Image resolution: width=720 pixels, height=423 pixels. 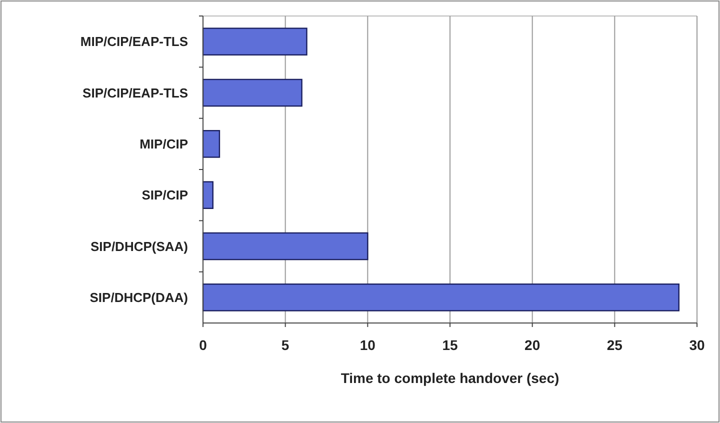 I want to click on y-tick-label: SIP/CIP, so click(x=165, y=195).